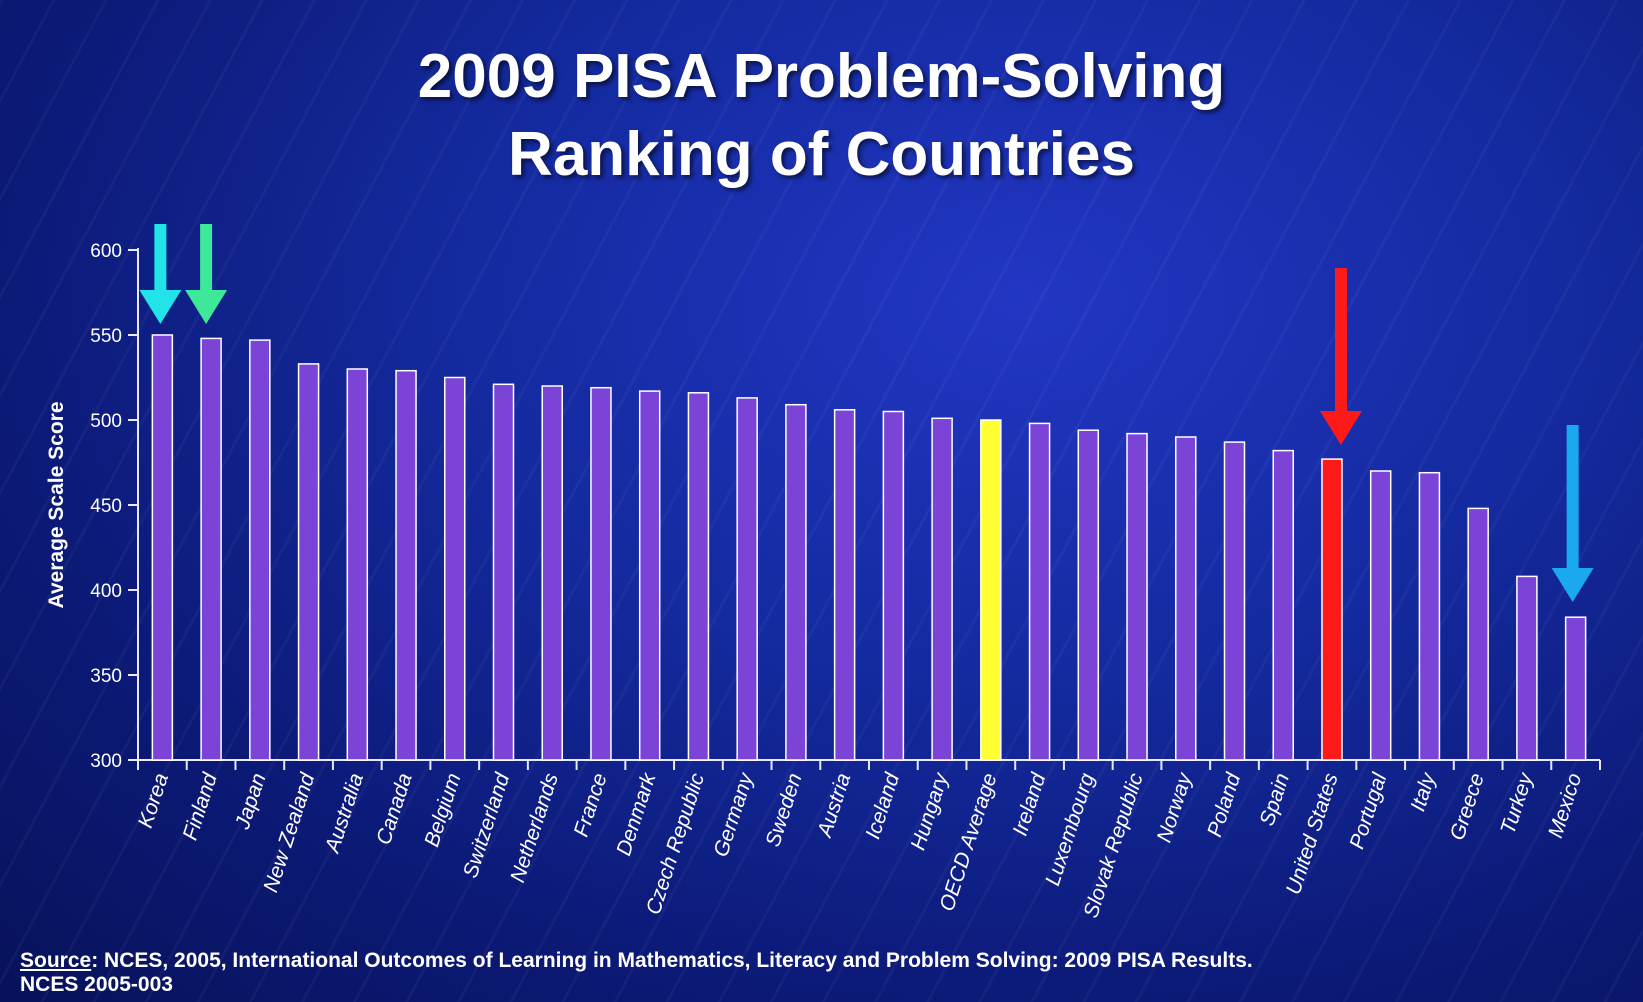 This screenshot has height=1002, width=1643. Describe the element at coordinates (1039, 591) in the screenshot. I see `bar-ireland` at that location.